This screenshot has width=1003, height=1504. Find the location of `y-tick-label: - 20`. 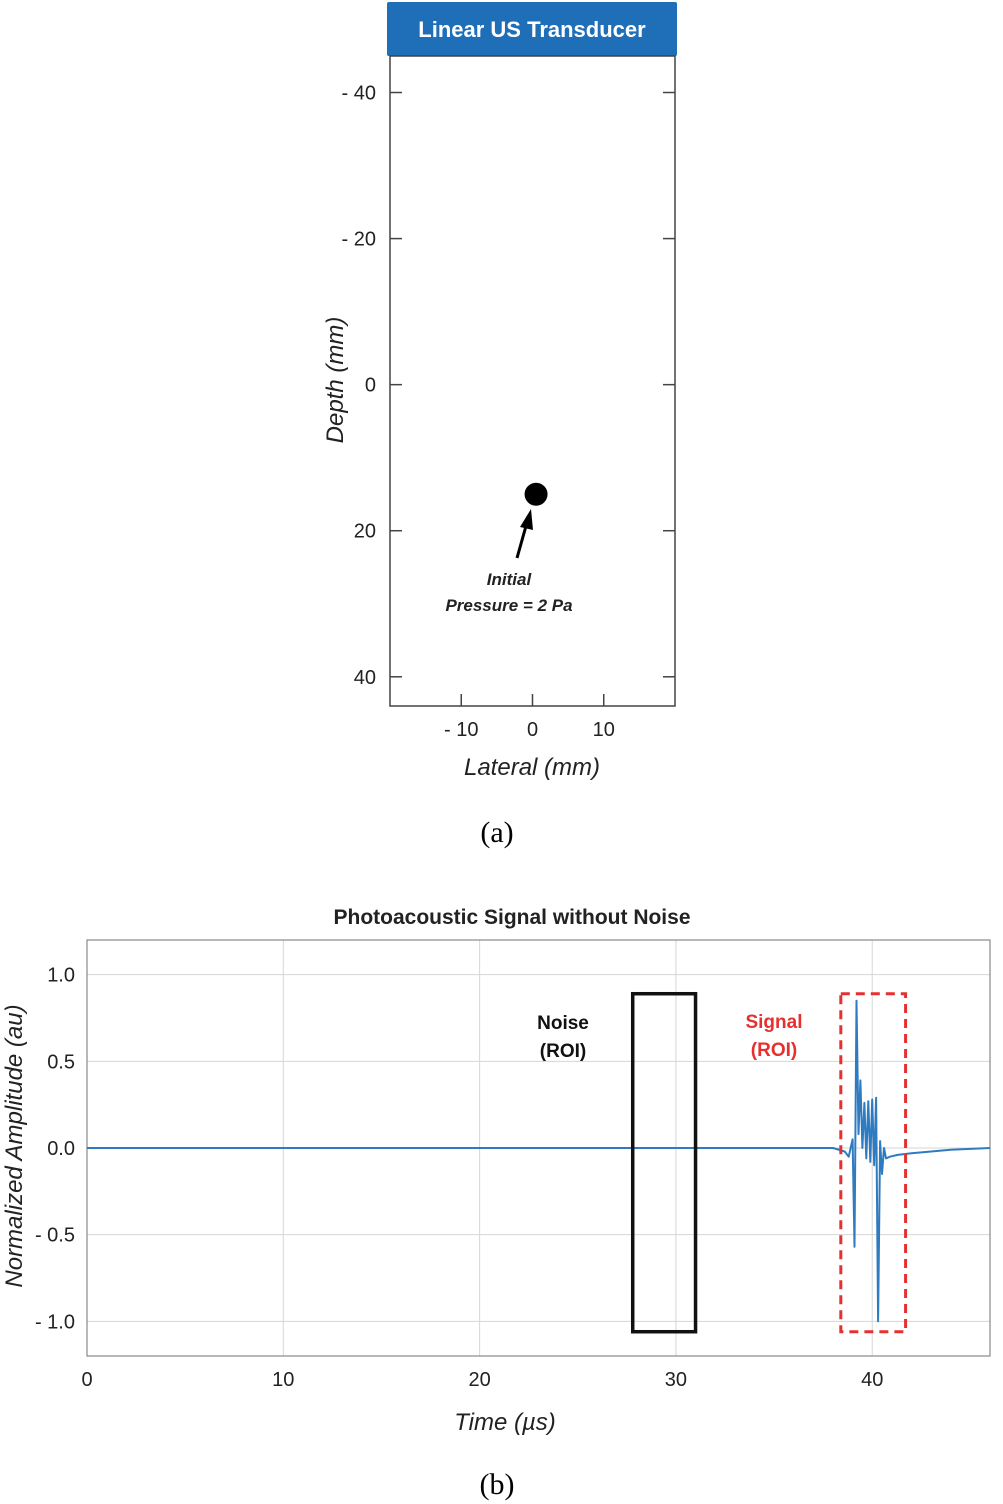

y-tick-label: - 20 is located at coordinates (359, 240).